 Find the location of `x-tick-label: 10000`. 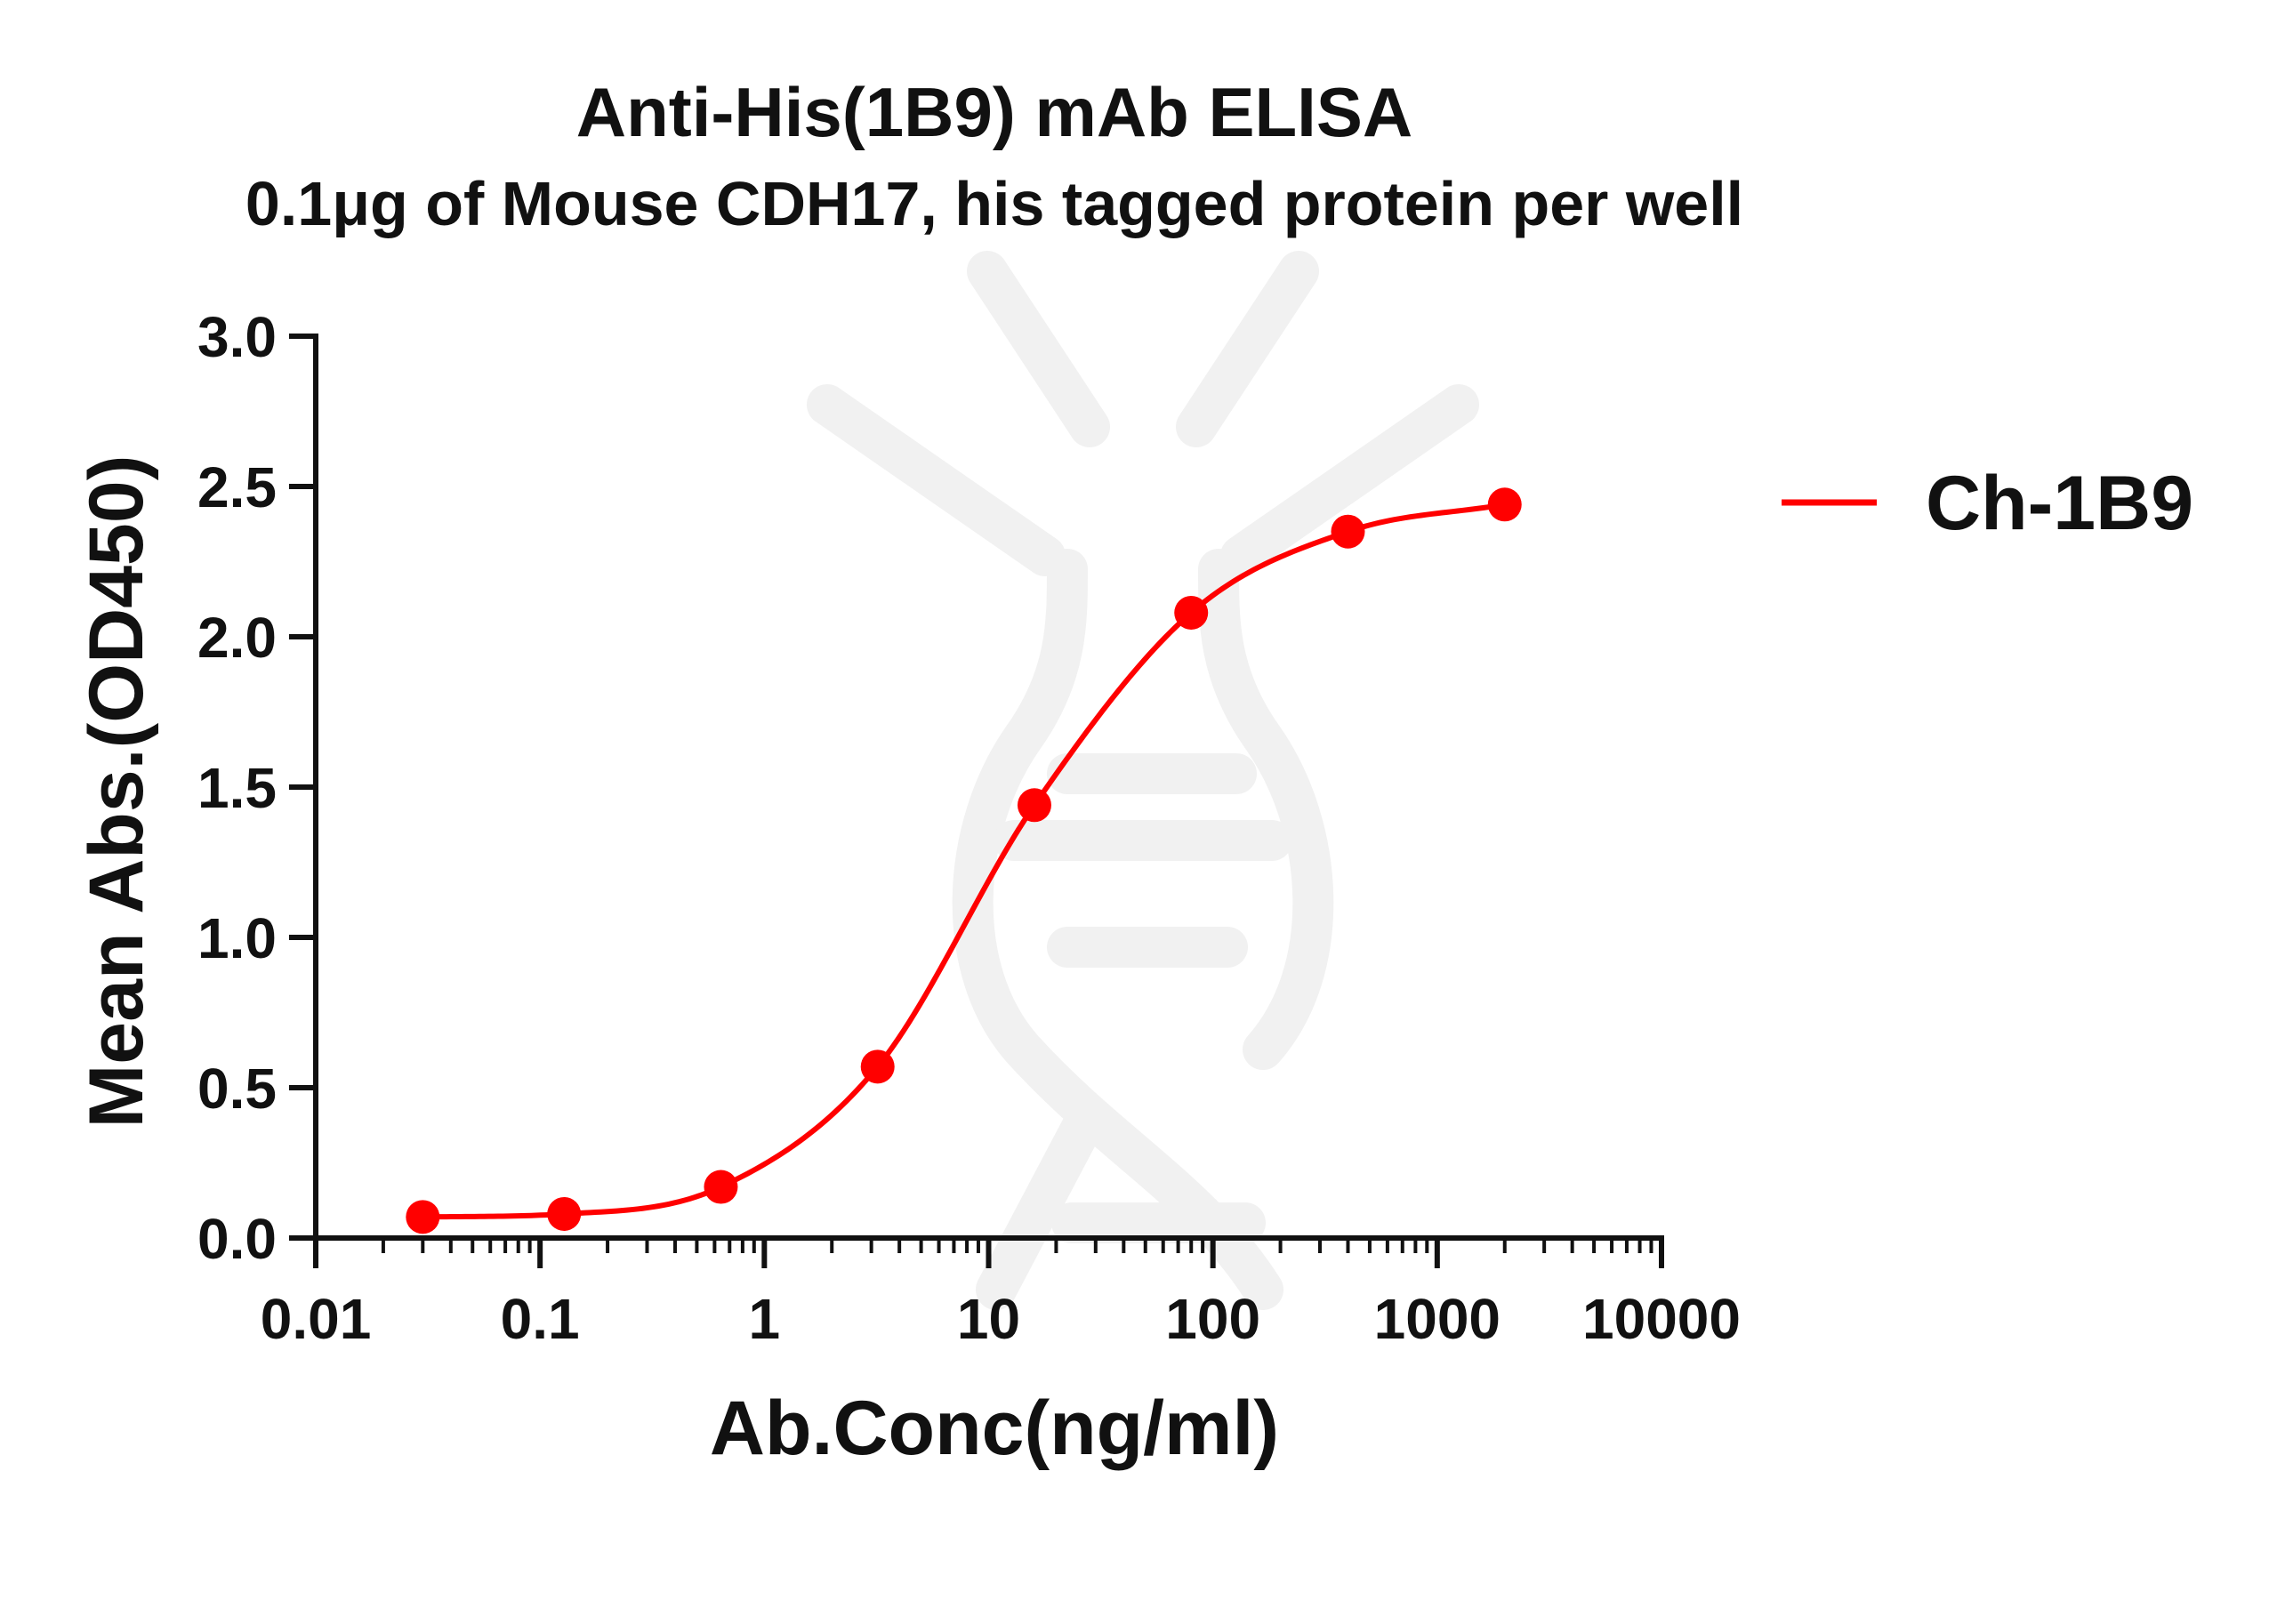

x-tick-label: 10000 is located at coordinates (1661, 1319).